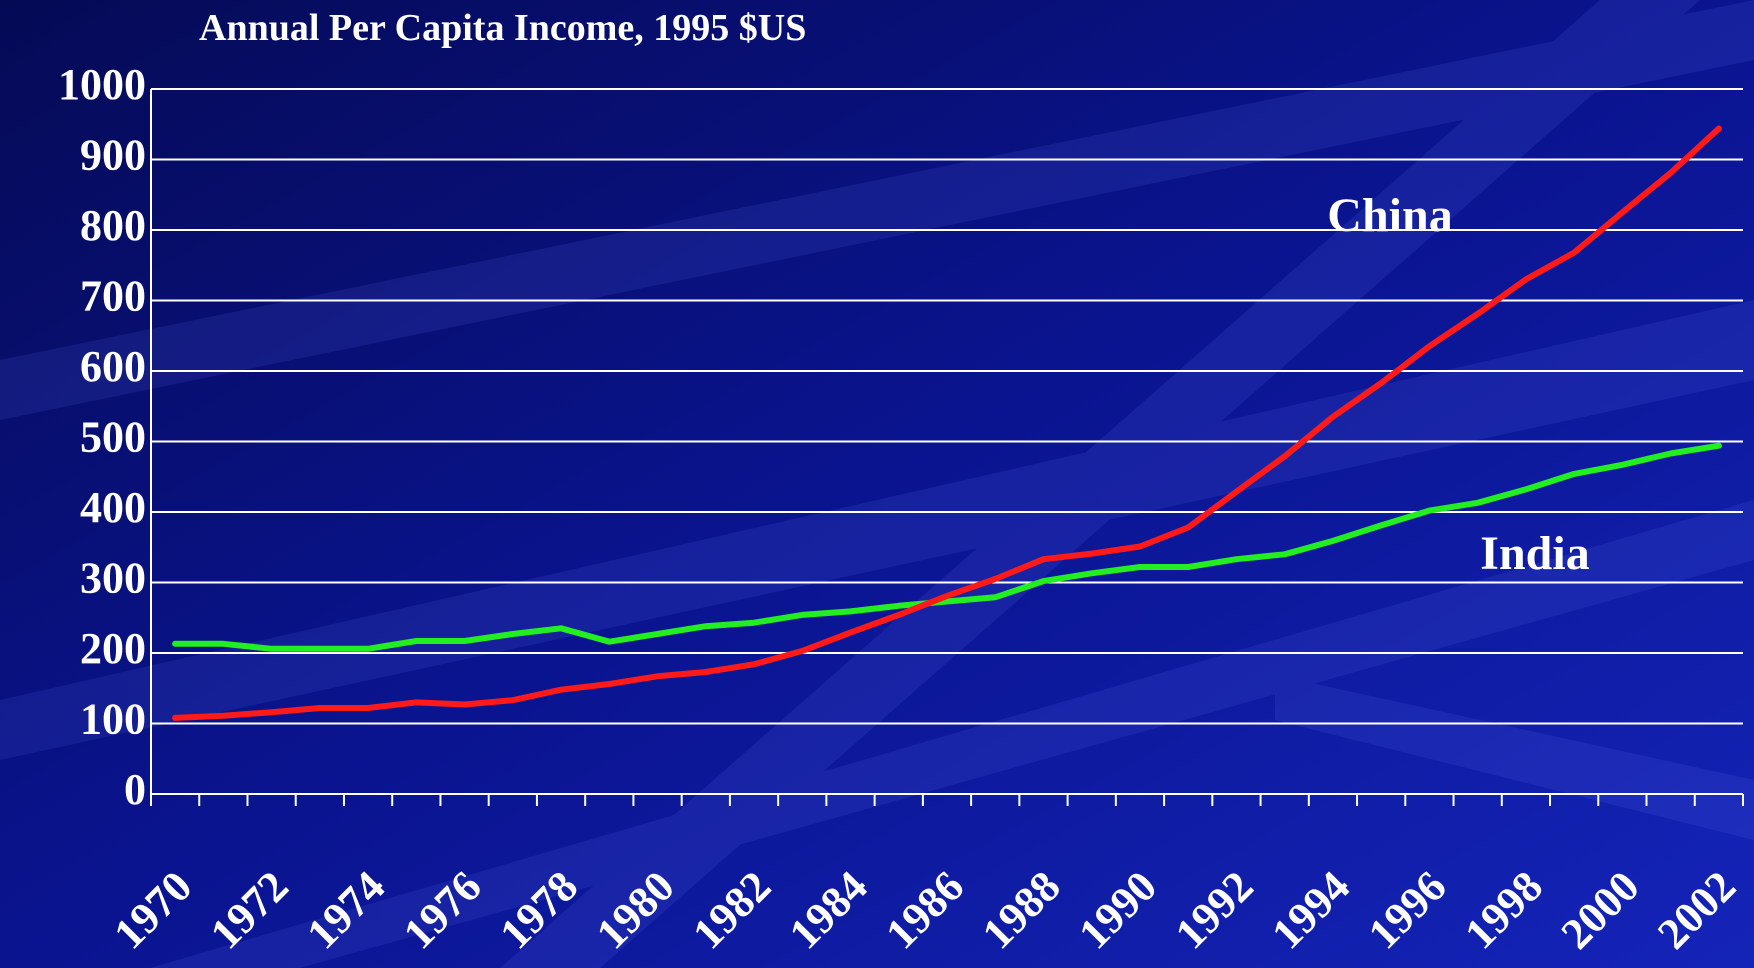 The height and width of the screenshot is (968, 1754). Describe the element at coordinates (113, 296) in the screenshot. I see `y-tick-label: 700` at that location.